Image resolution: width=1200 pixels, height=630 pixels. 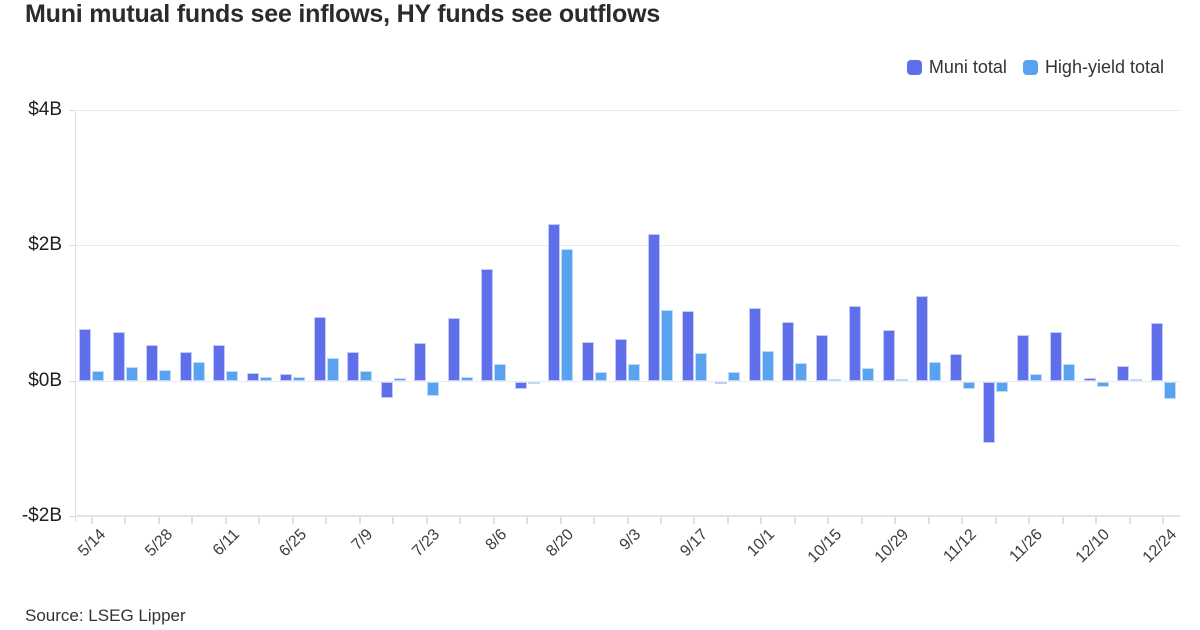 What do you see at coordinates (761, 543) in the screenshot?
I see `x-axis-label: 10/1` at bounding box center [761, 543].